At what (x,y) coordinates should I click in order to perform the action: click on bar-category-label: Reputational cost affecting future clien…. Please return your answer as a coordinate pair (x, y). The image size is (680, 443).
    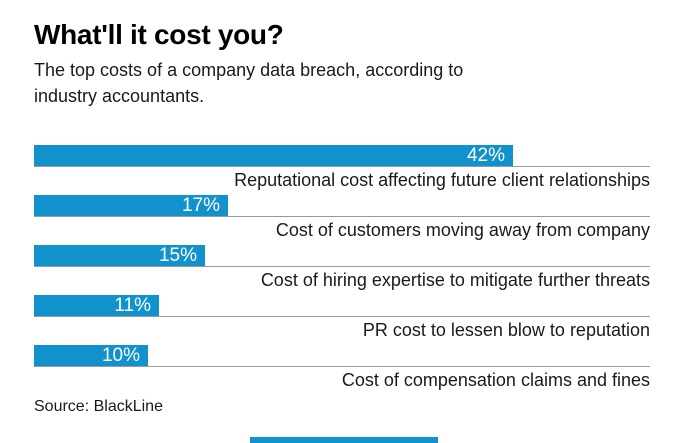
    Looking at the image, I should click on (442, 180).